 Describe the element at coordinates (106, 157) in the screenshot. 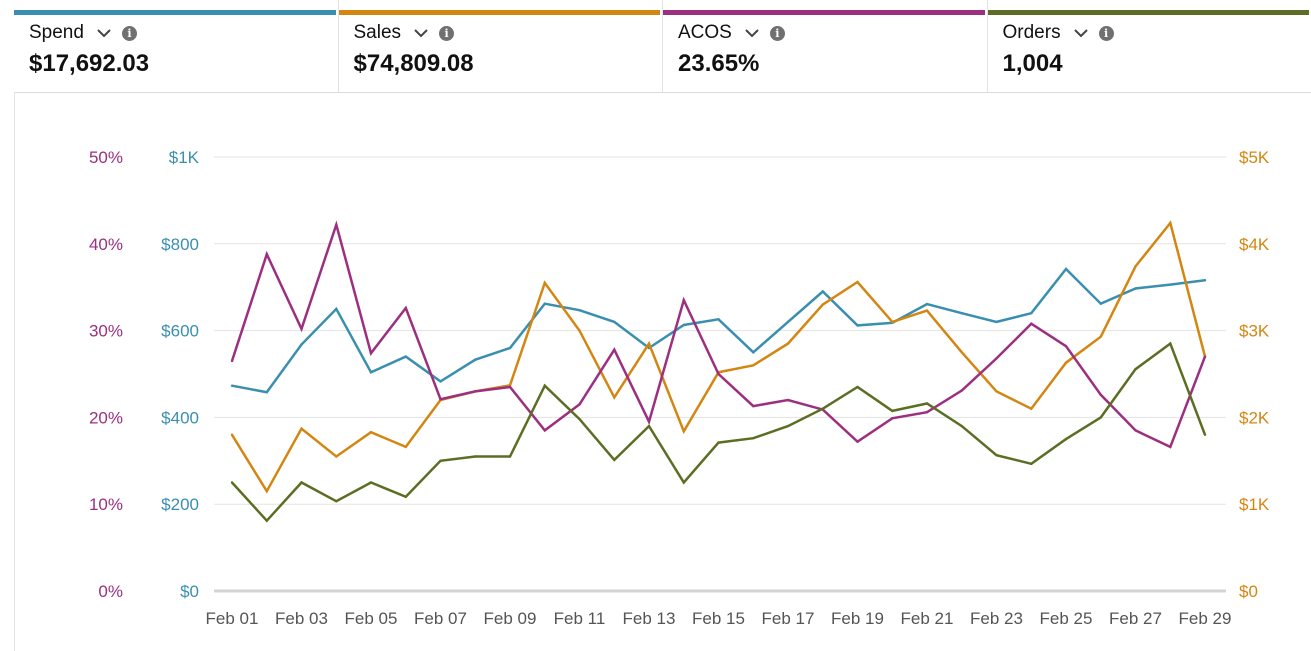

I see `y-tick-label-acos: 50%` at that location.